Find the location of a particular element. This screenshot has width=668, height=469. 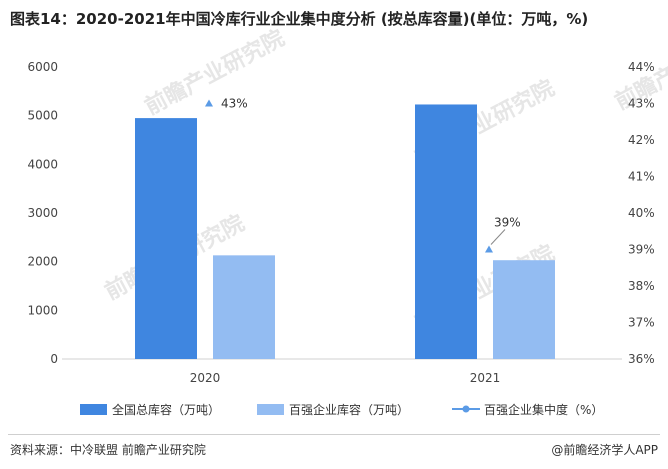

source-note: 资料来源：中冷联盟 前瞻产业研究院 is located at coordinates (108, 450).